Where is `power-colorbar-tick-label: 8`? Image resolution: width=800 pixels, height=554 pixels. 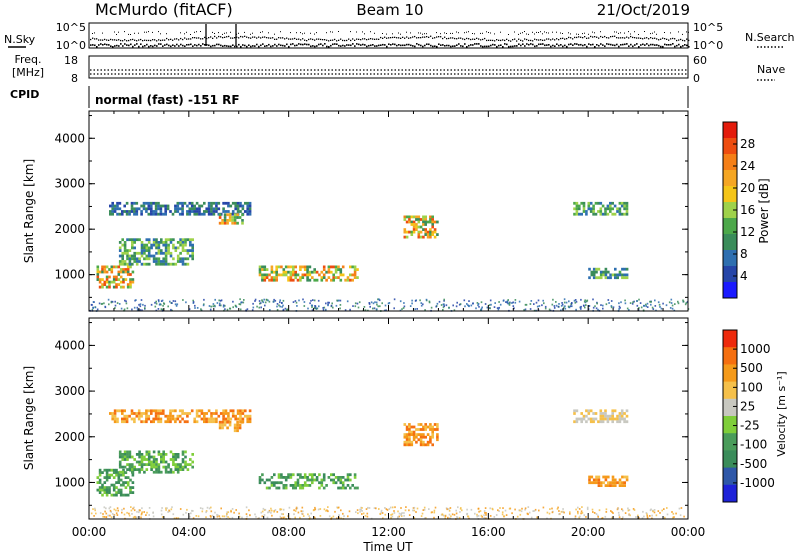
power-colorbar-tick-label: 8 is located at coordinates (744, 254).